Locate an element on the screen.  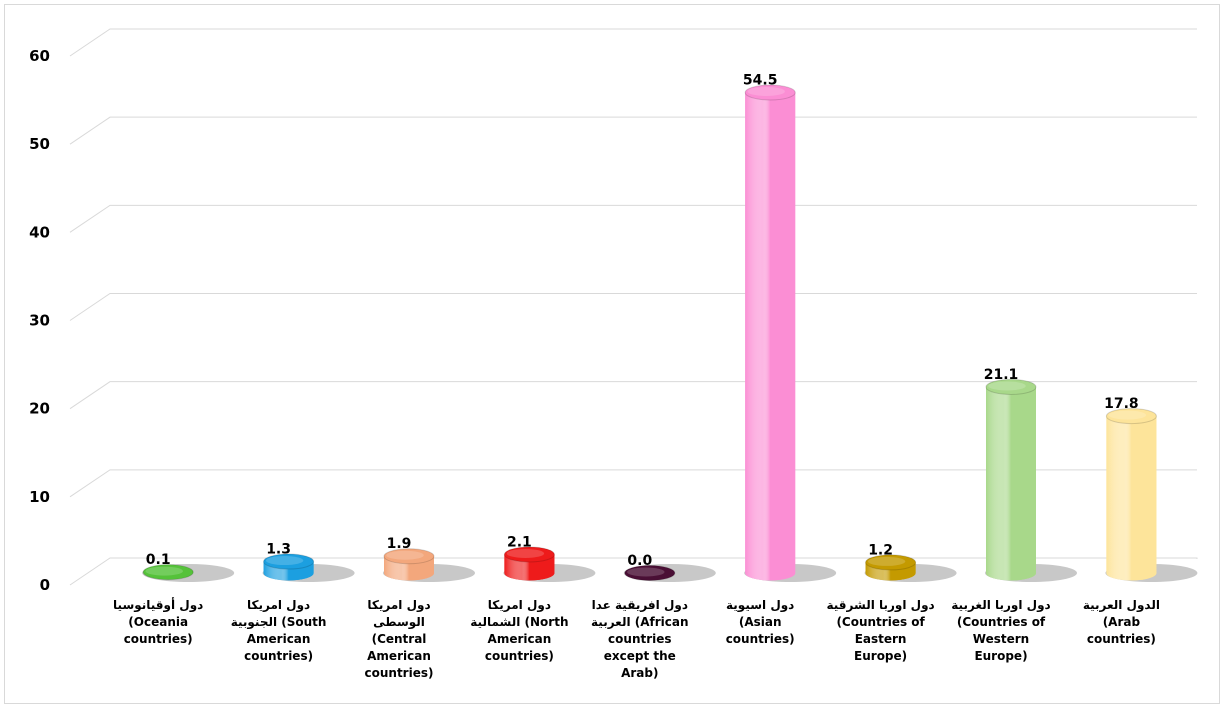
data-label: 21.1 is located at coordinates (1001, 375).